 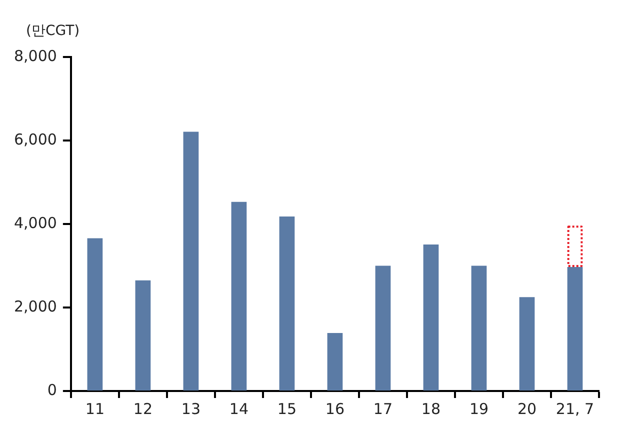 What do you see at coordinates (239, 409) in the screenshot?
I see `x-tick-label: 14` at bounding box center [239, 409].